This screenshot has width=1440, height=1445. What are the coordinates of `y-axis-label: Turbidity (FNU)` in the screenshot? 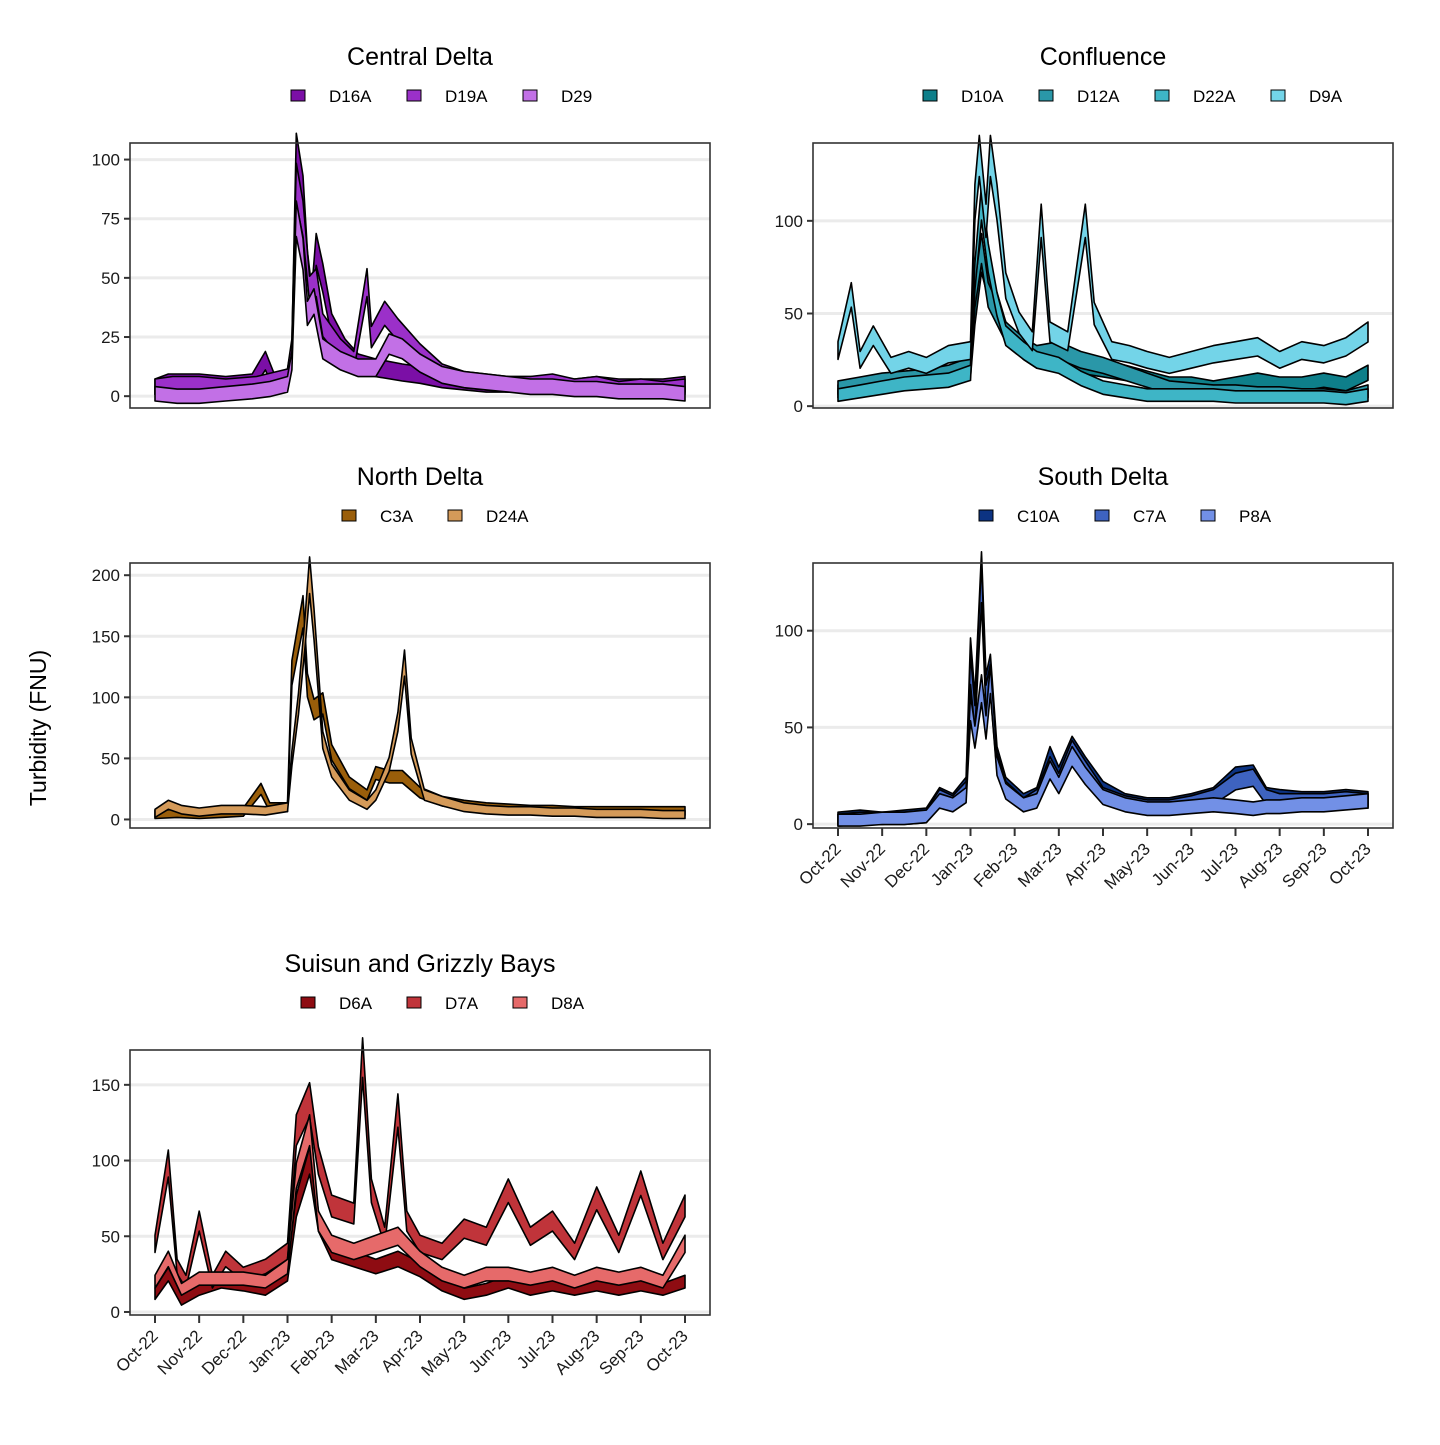 It's located at (38, 728).